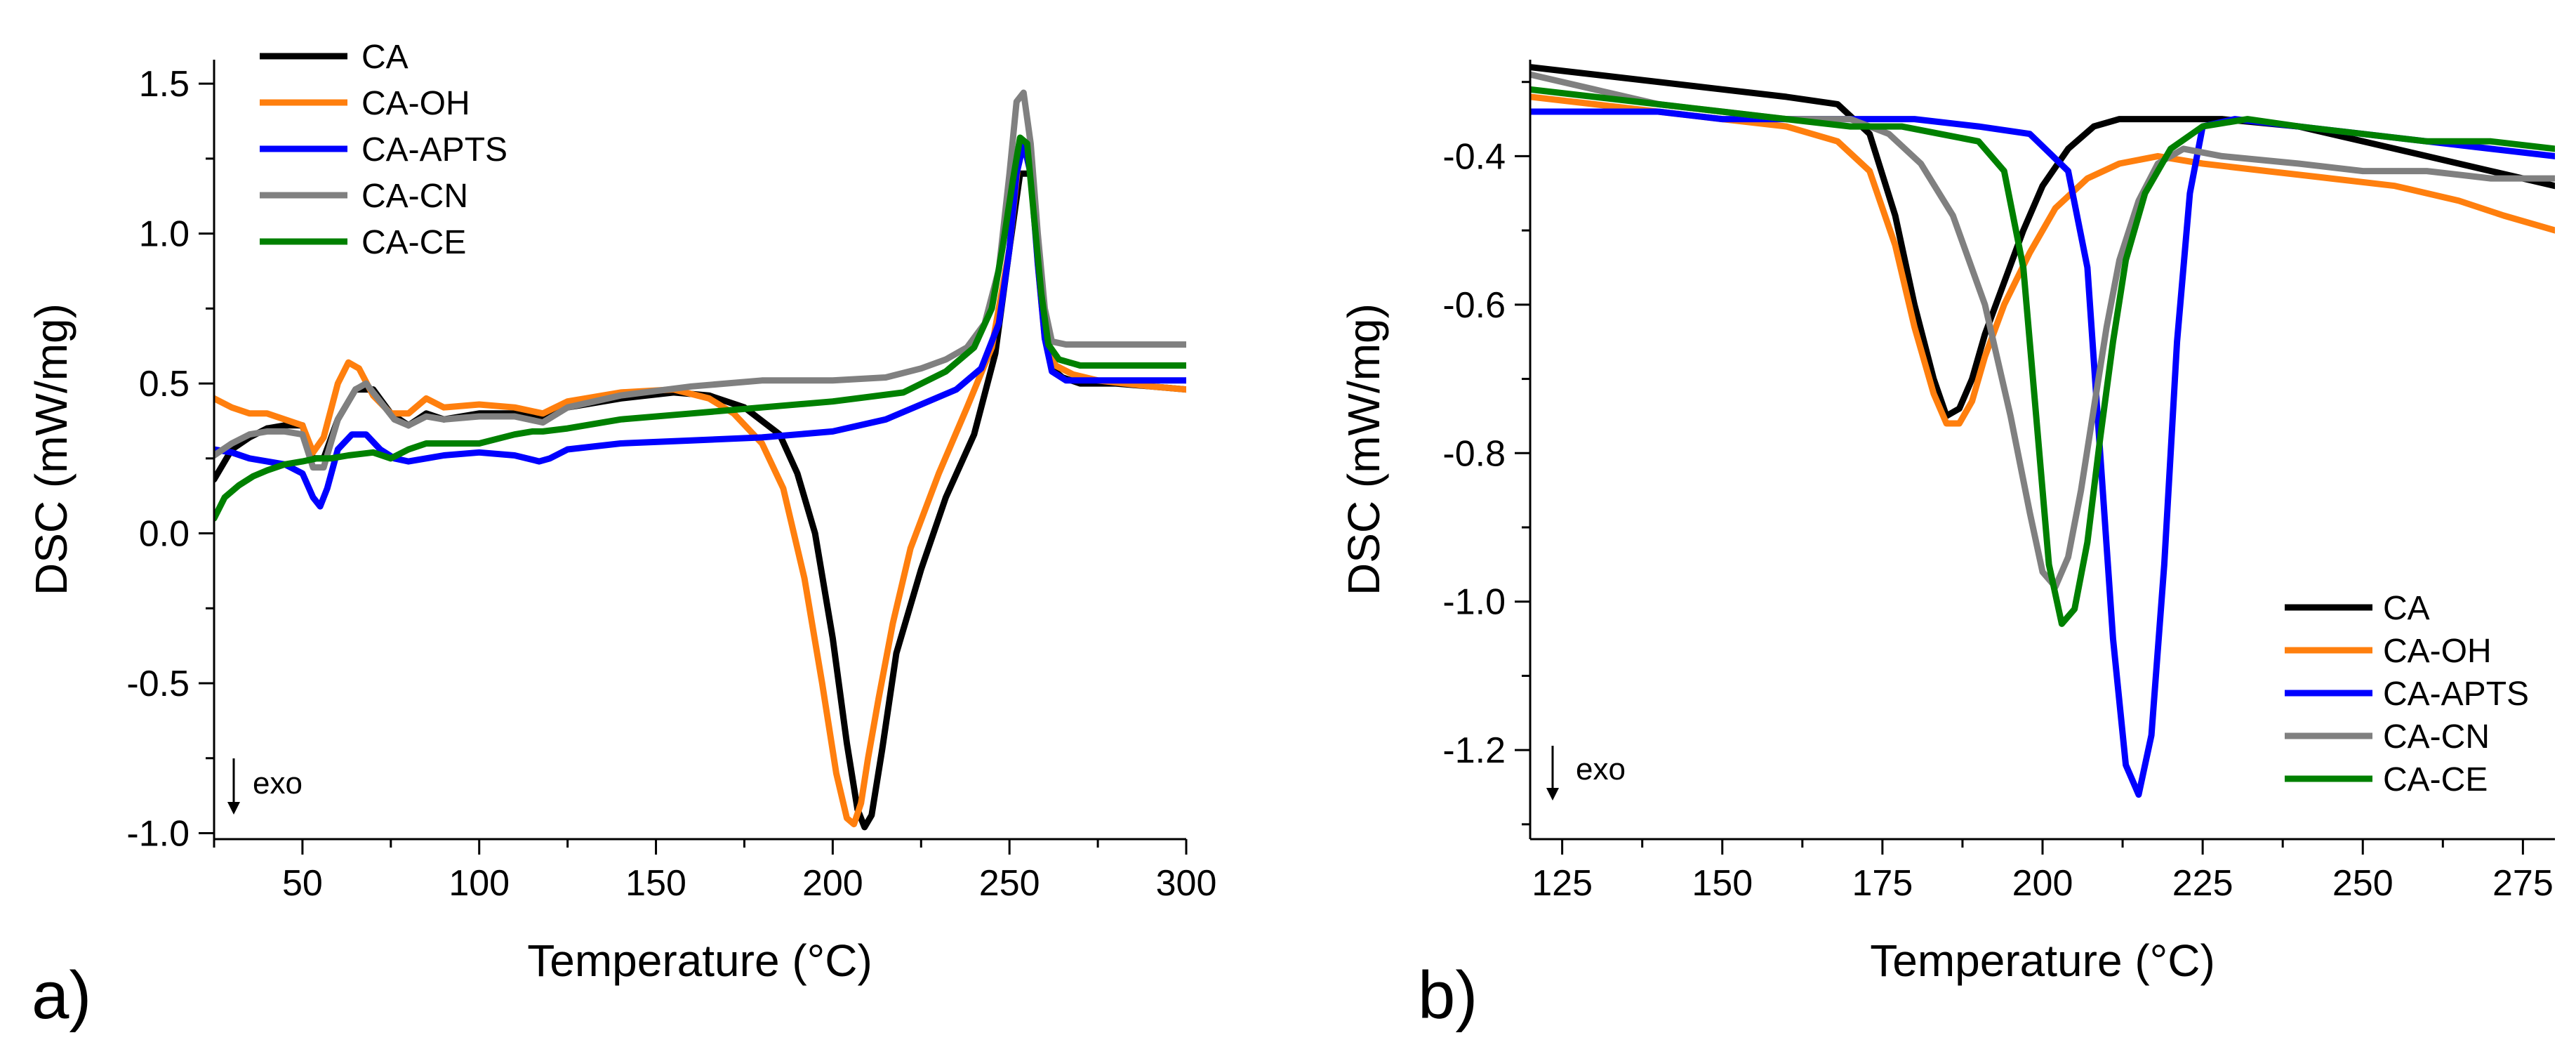 The height and width of the screenshot is (1047, 2576). I want to click on y-tick-label: -0.5, so click(158, 684).